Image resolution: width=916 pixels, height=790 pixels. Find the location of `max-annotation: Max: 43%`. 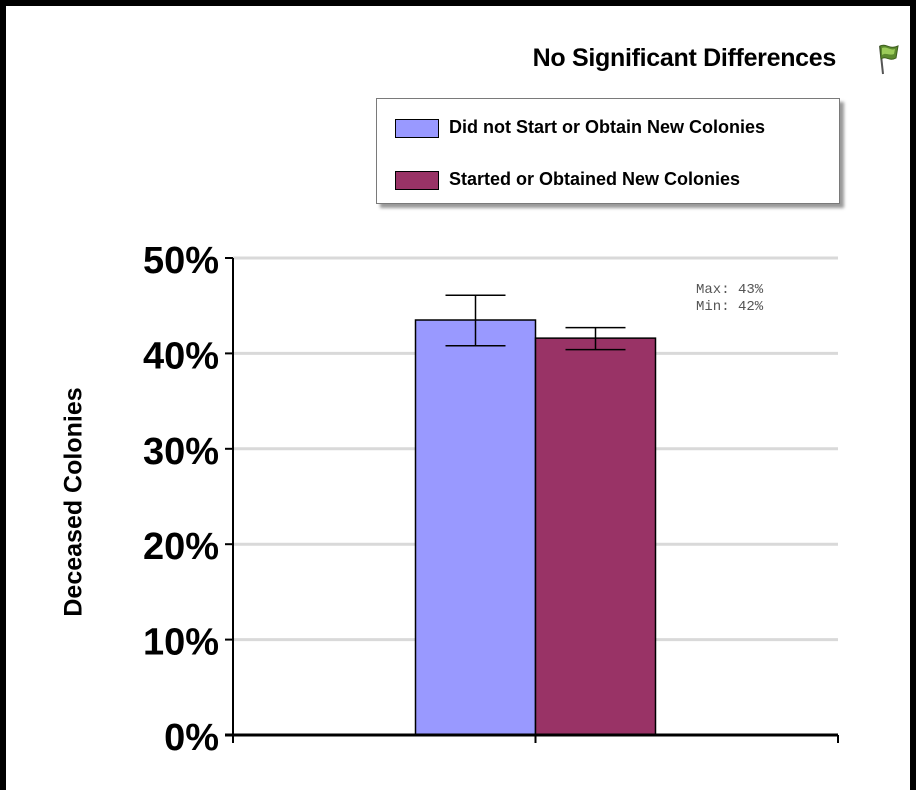

max-annotation: Max: 43% is located at coordinates (730, 290).